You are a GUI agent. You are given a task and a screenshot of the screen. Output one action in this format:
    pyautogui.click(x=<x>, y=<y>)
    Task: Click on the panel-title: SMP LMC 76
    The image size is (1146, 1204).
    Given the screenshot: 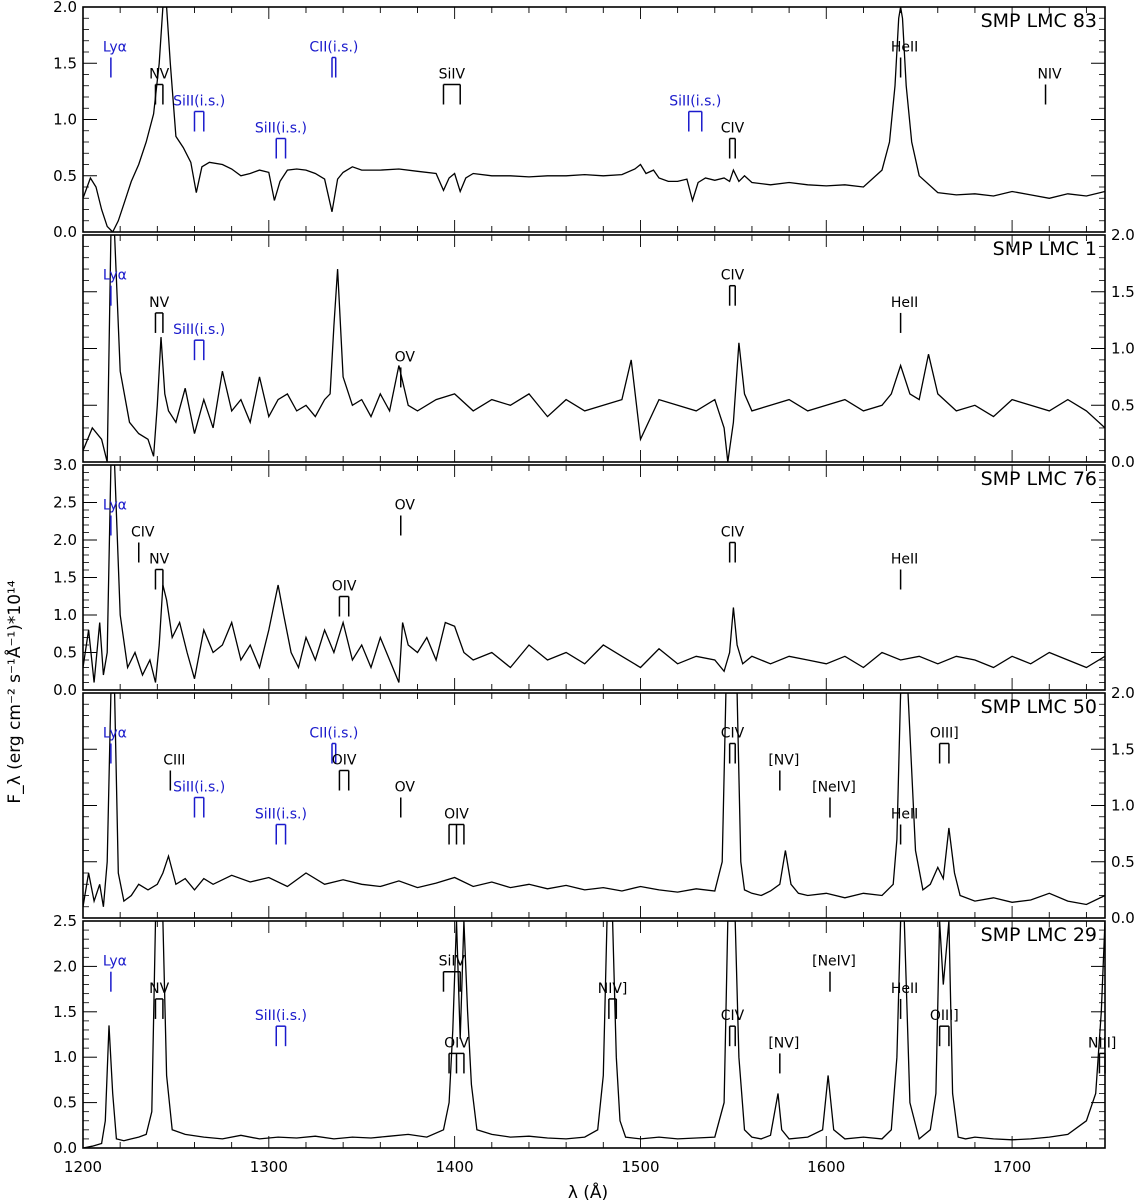 What is the action you would take?
    pyautogui.click(x=1039, y=479)
    